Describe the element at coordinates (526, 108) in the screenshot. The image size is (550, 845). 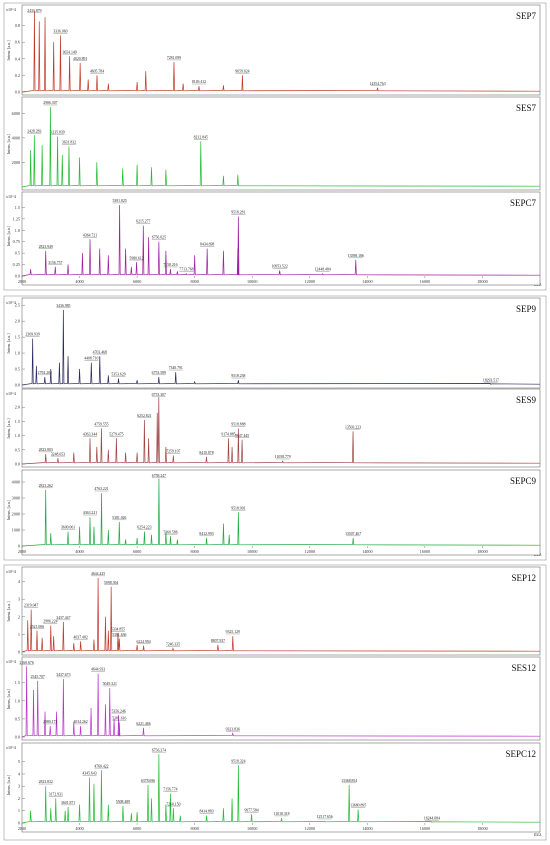
I see `series-name: SES7` at that location.